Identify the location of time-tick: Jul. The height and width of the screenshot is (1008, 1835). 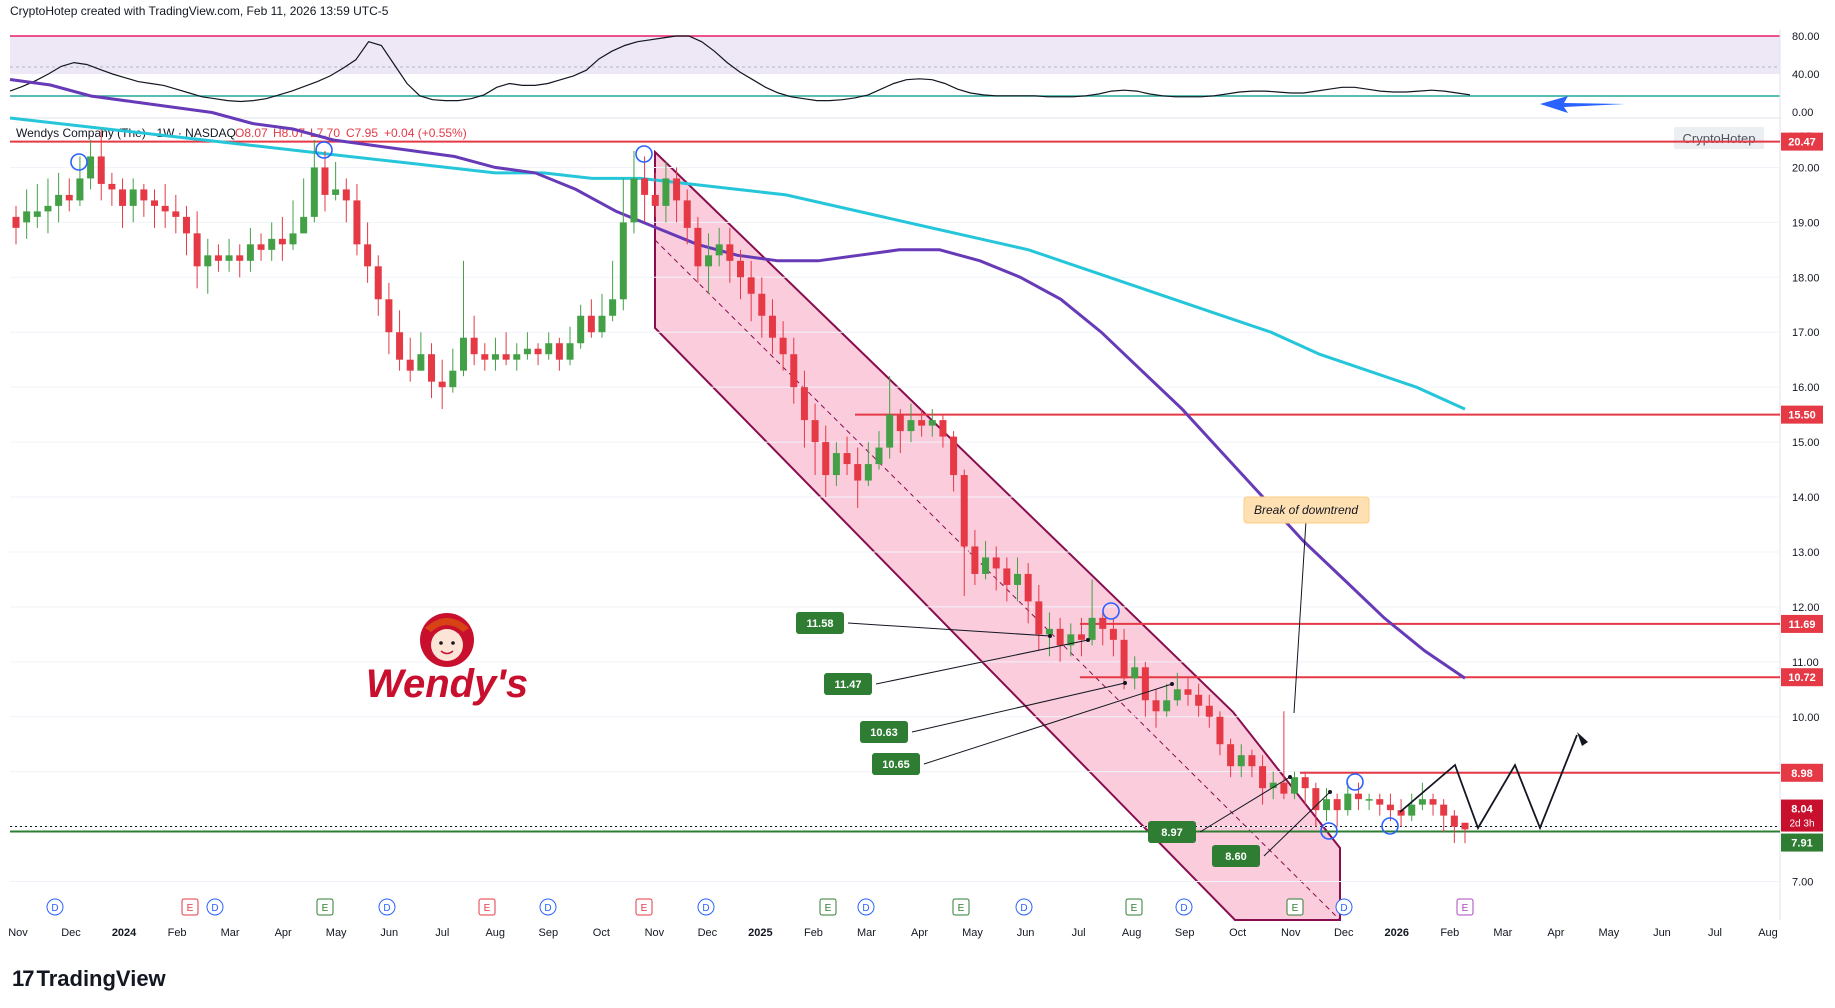
(1715, 933).